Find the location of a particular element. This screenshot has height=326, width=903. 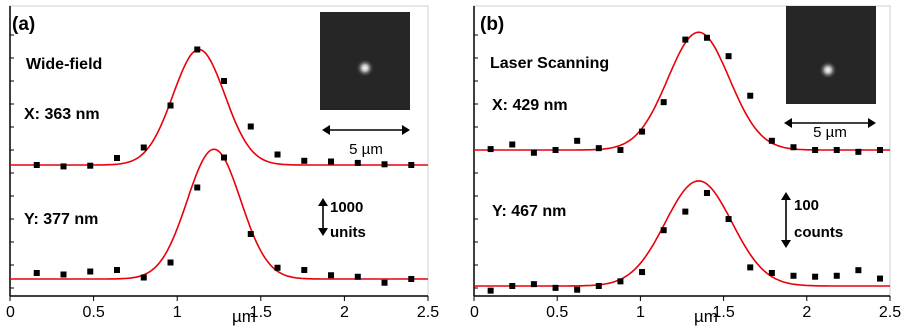

intensity-scale-arrowheads is located at coordinates (323, 217).